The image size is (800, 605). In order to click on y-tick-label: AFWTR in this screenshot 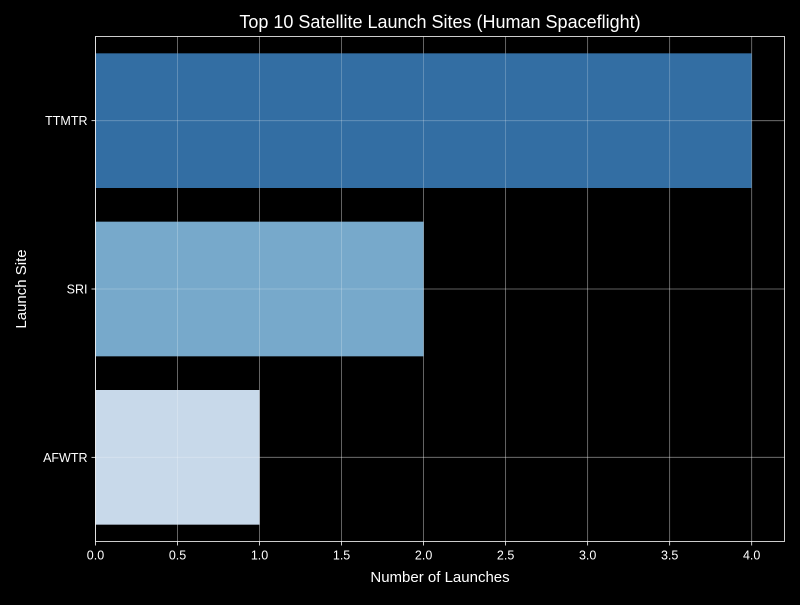, I will do `click(65, 458)`.